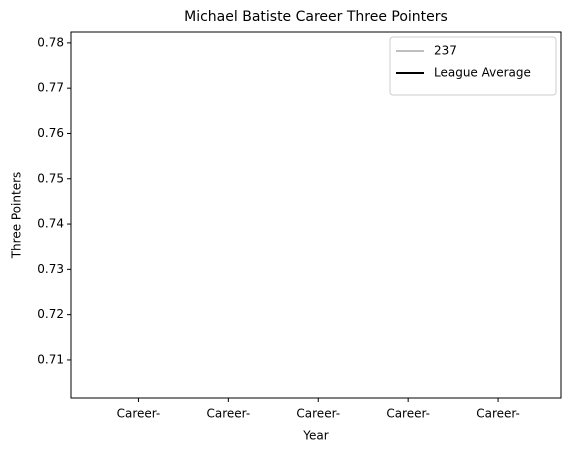  I want to click on y-axis-label: Three Pointers, so click(17, 216).